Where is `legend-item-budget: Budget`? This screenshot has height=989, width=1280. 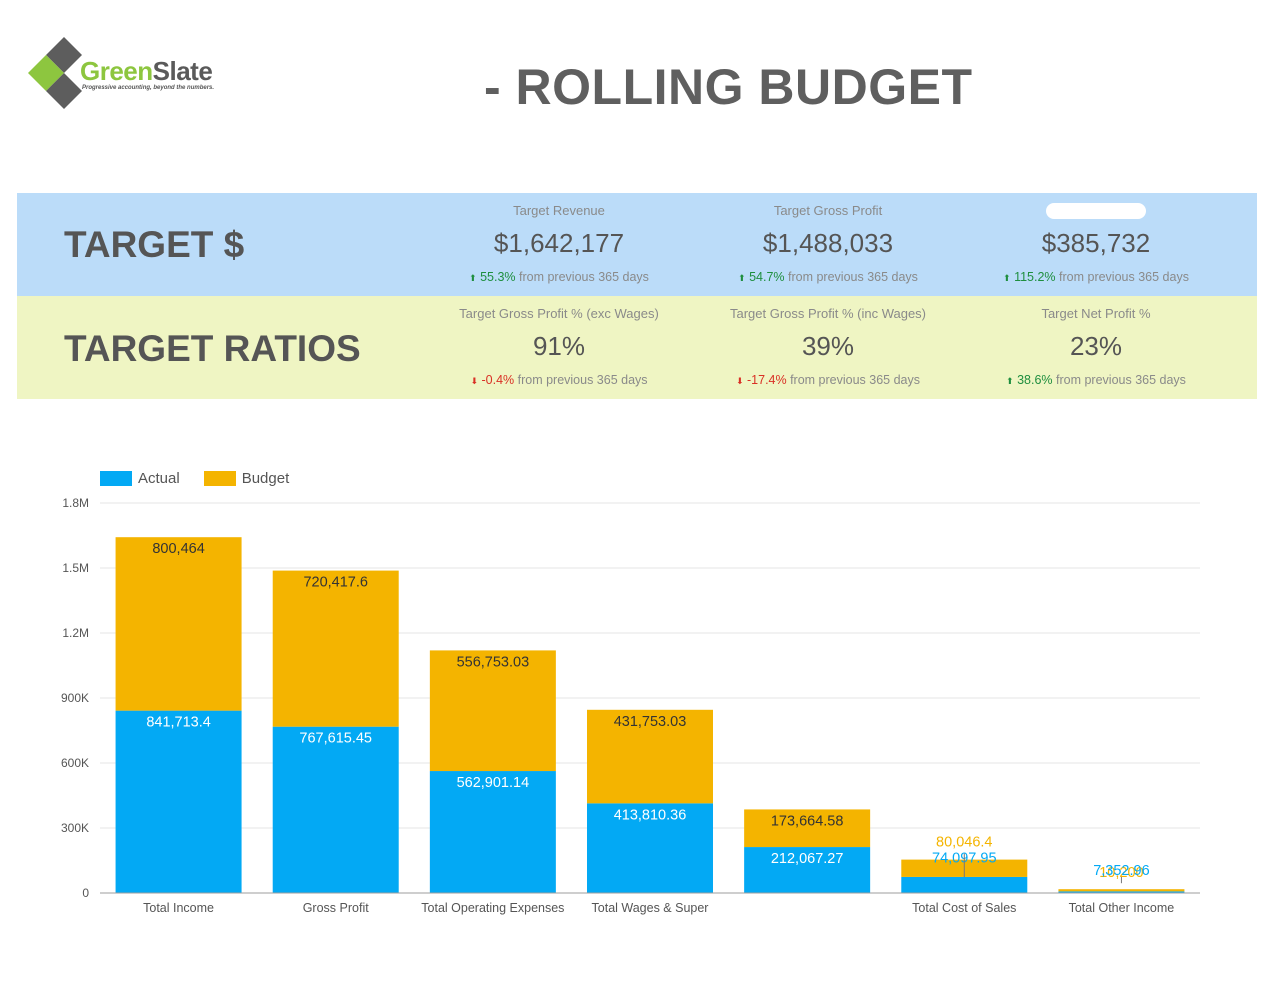 legend-item-budget: Budget is located at coordinates (246, 478).